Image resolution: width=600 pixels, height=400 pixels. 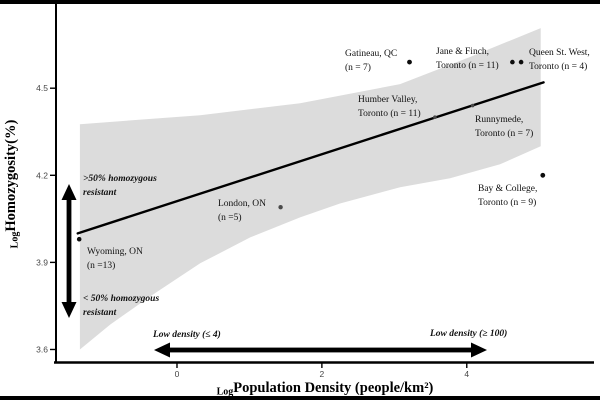 I want to click on horizontal-double-arrow, so click(x=320, y=350).